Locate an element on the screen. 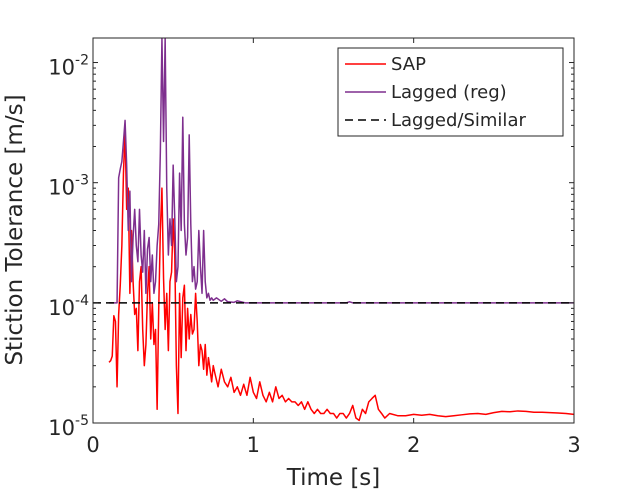  x-tick-label: 1 is located at coordinates (253, 445).